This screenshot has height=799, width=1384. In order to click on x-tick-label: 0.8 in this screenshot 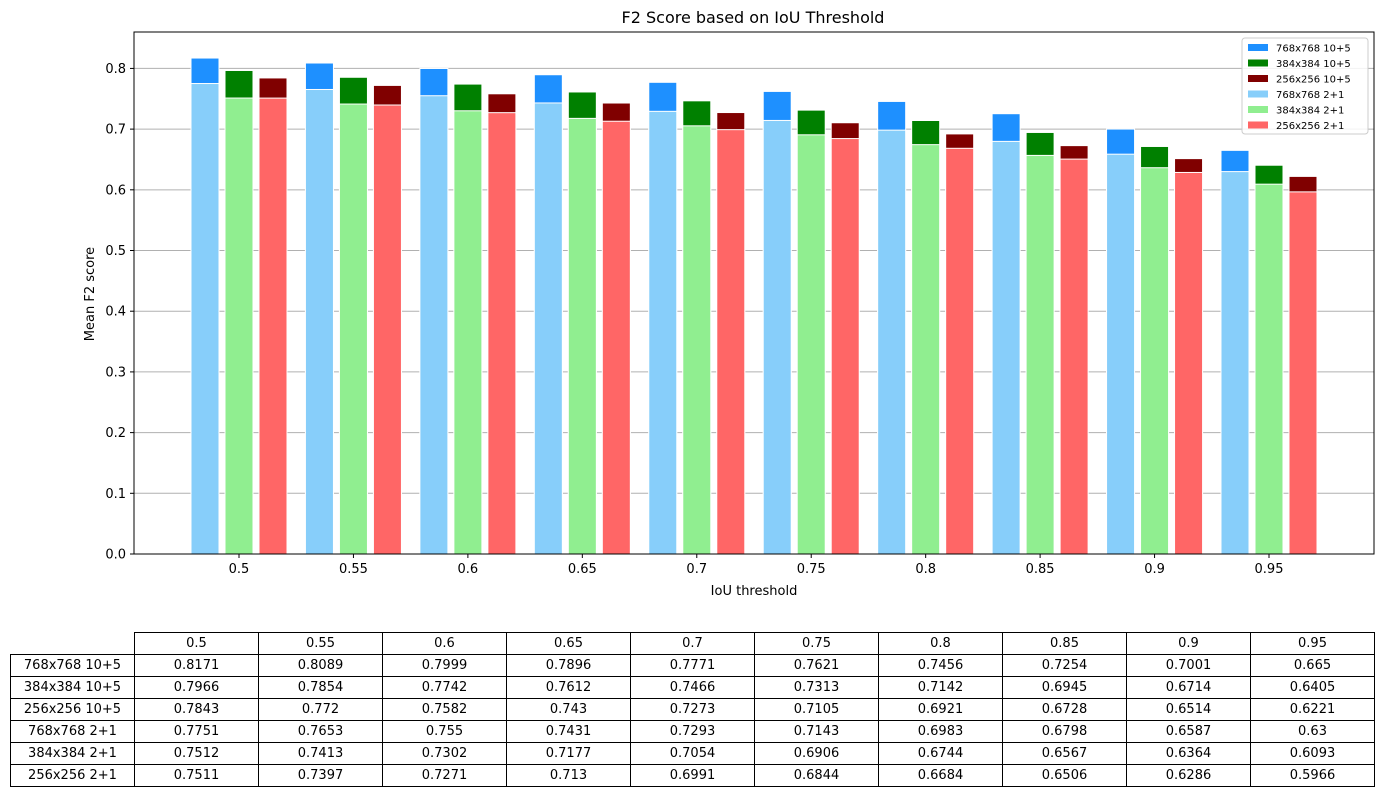, I will do `click(925, 569)`.